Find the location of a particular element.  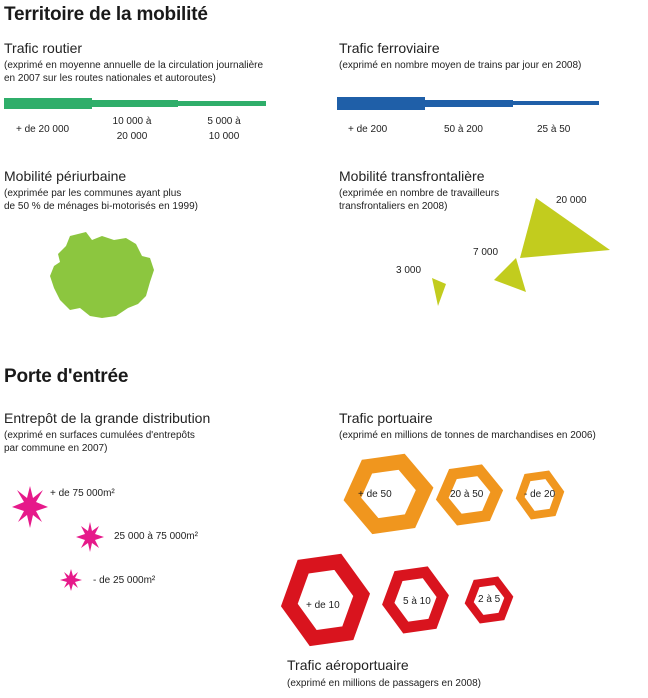

warehouse-star-medium is located at coordinates (90, 537).